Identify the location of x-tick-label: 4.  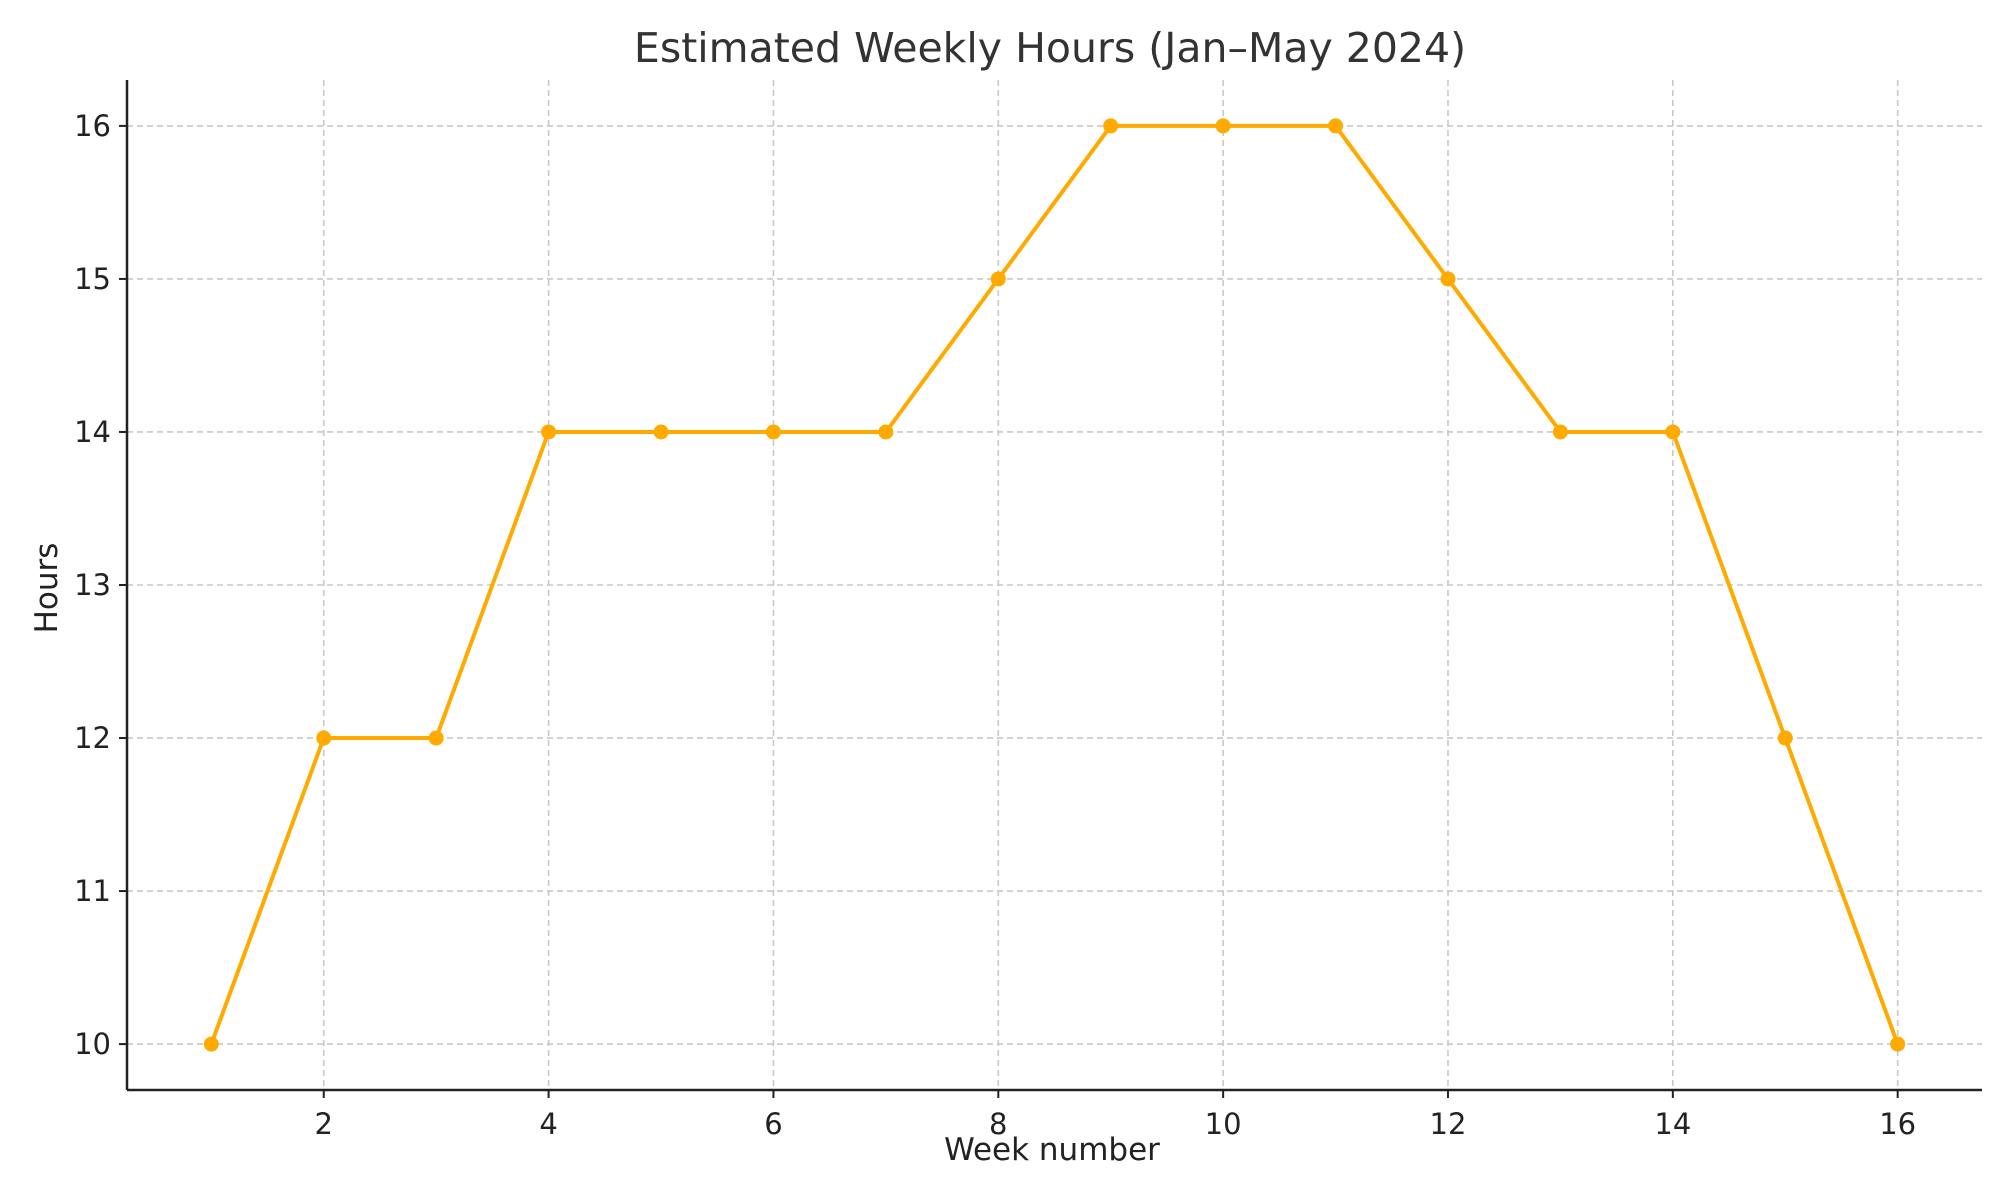
(548, 1124).